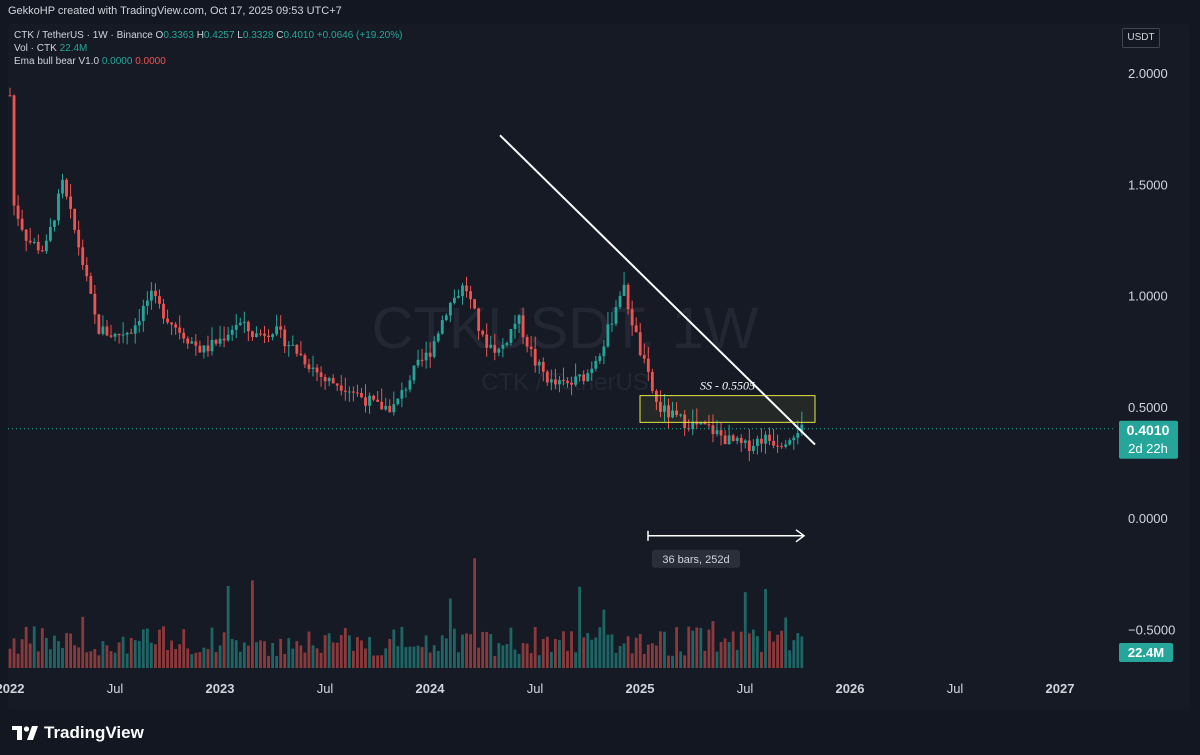 The width and height of the screenshot is (1200, 755). Describe the element at coordinates (178, 35) in the screenshot. I see `legend-open: 0.3363` at that location.